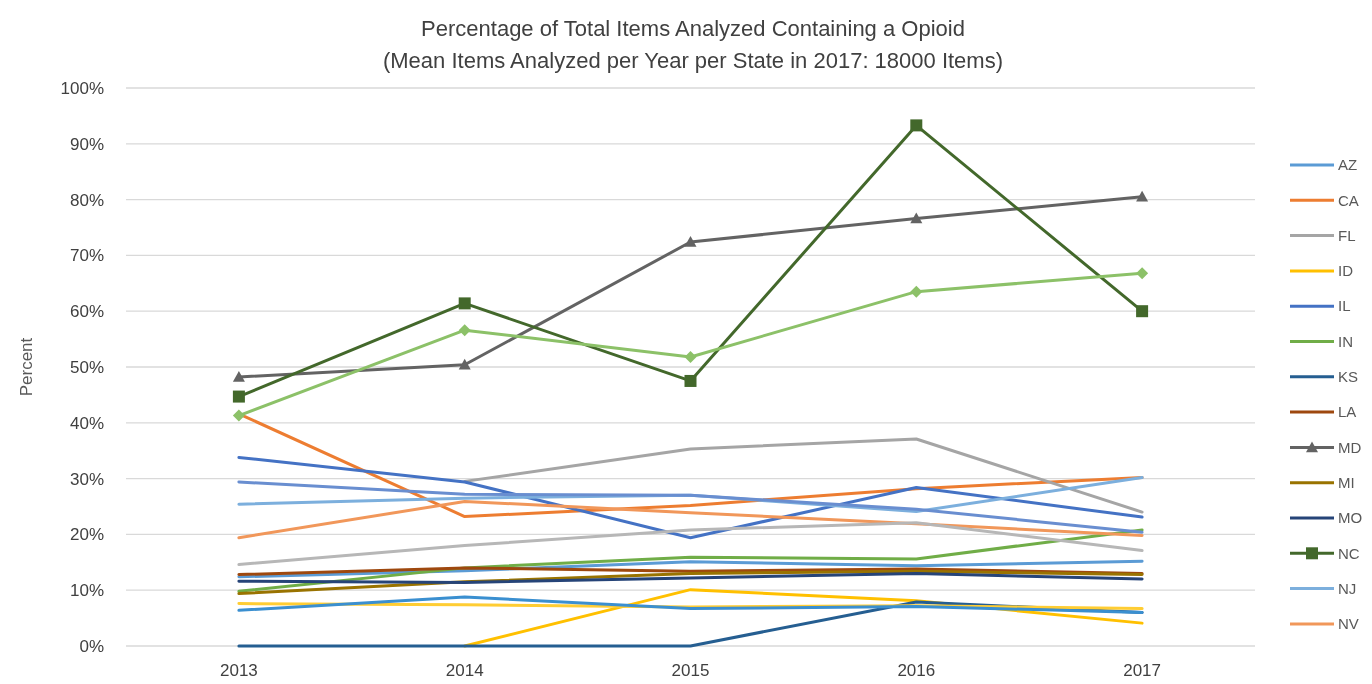  Describe the element at coordinates (693, 28) in the screenshot. I see `chart-title: Percentage of Total Items Analyzed Containing a Opioid` at that location.